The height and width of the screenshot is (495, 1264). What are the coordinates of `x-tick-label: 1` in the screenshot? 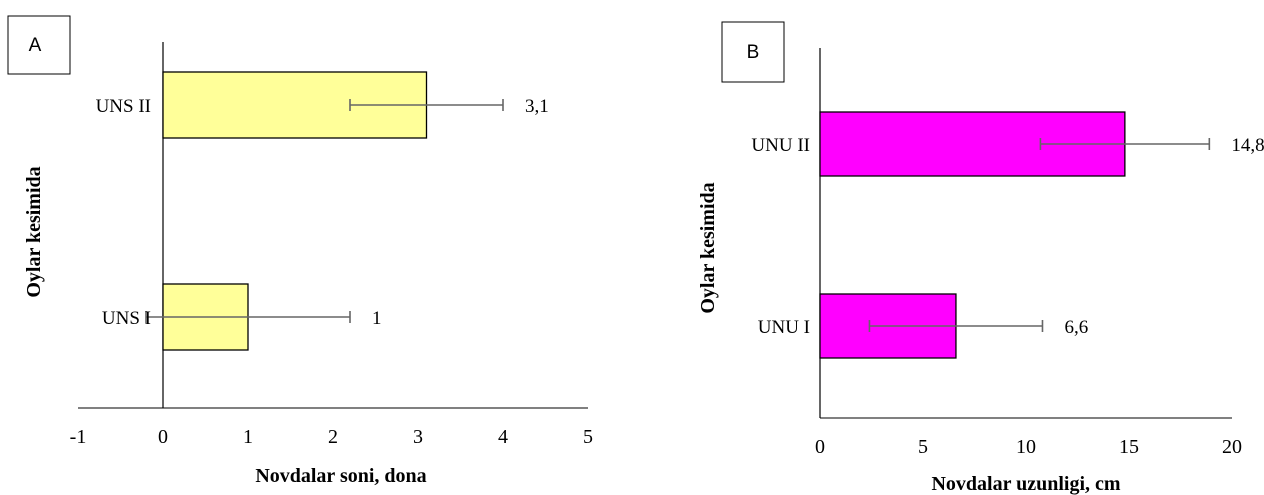 It's located at (248, 437).